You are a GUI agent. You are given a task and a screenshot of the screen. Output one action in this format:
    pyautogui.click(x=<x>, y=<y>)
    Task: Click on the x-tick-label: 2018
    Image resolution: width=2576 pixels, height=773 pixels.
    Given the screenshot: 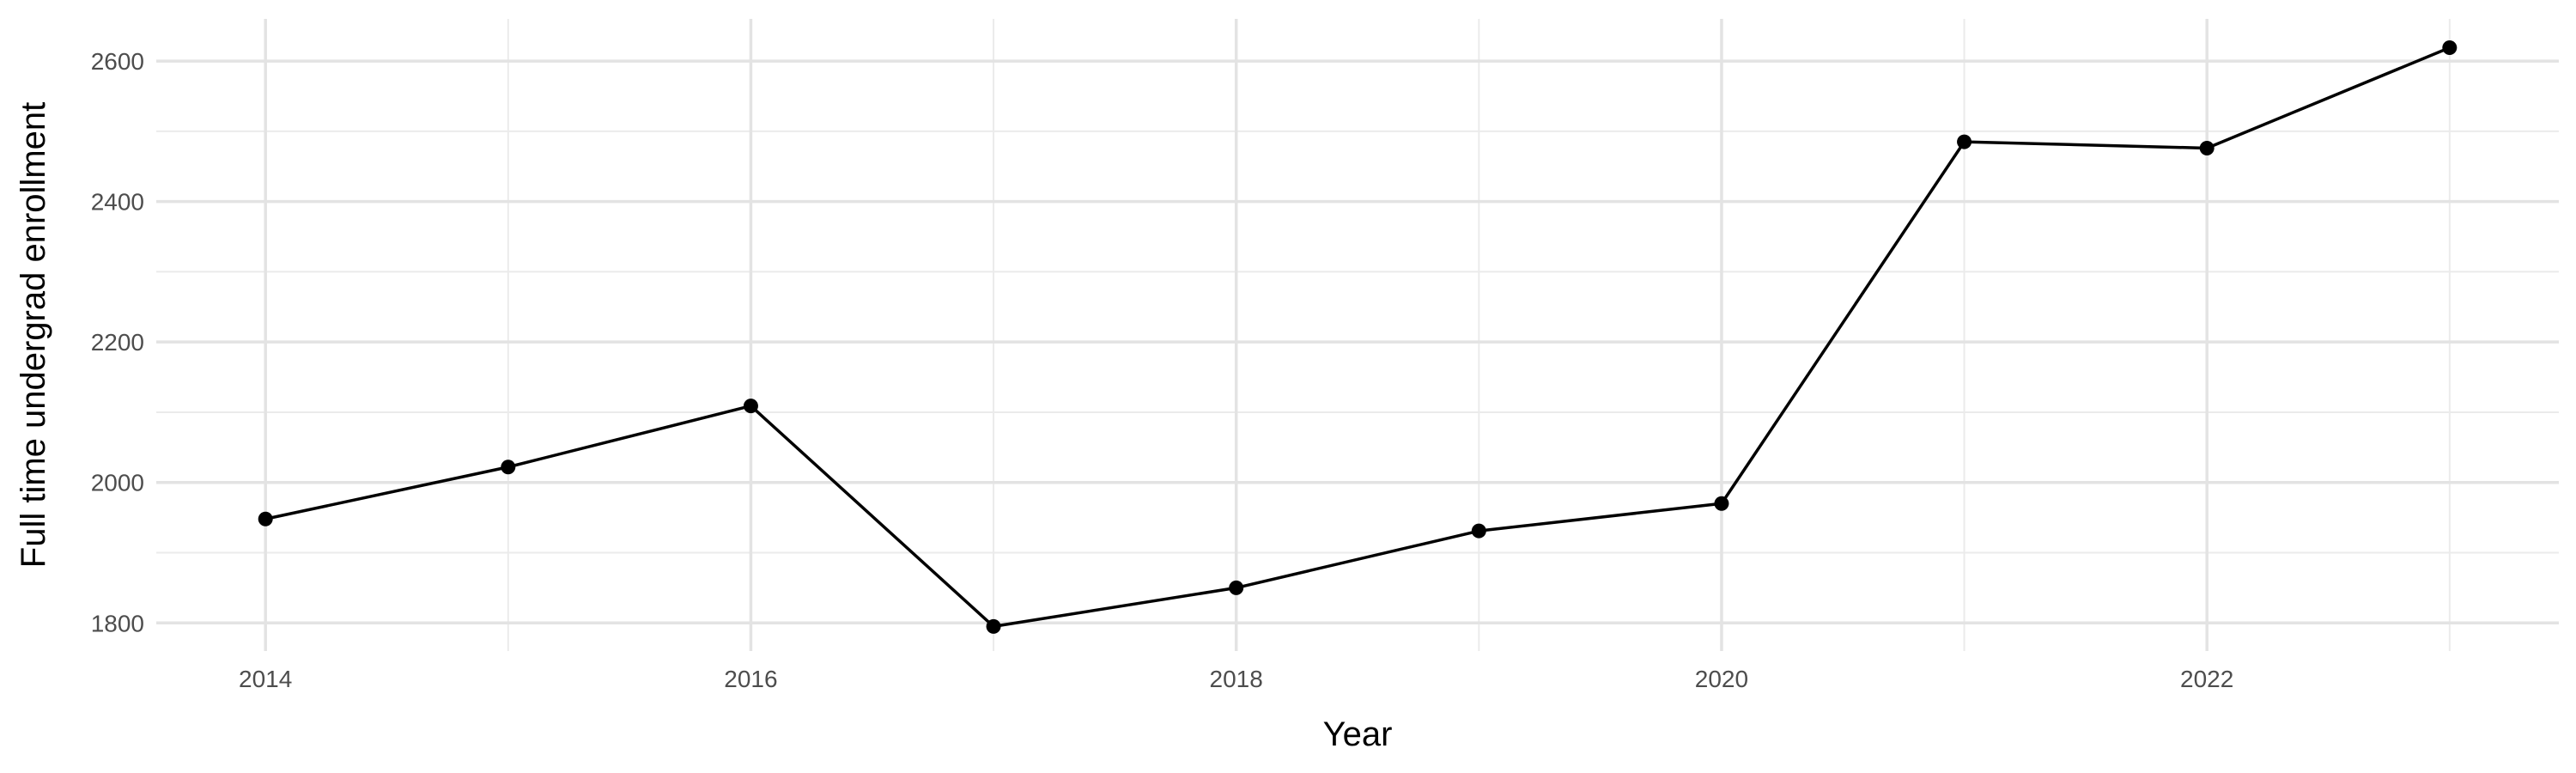 What is the action you would take?
    pyautogui.click(x=1236, y=679)
    